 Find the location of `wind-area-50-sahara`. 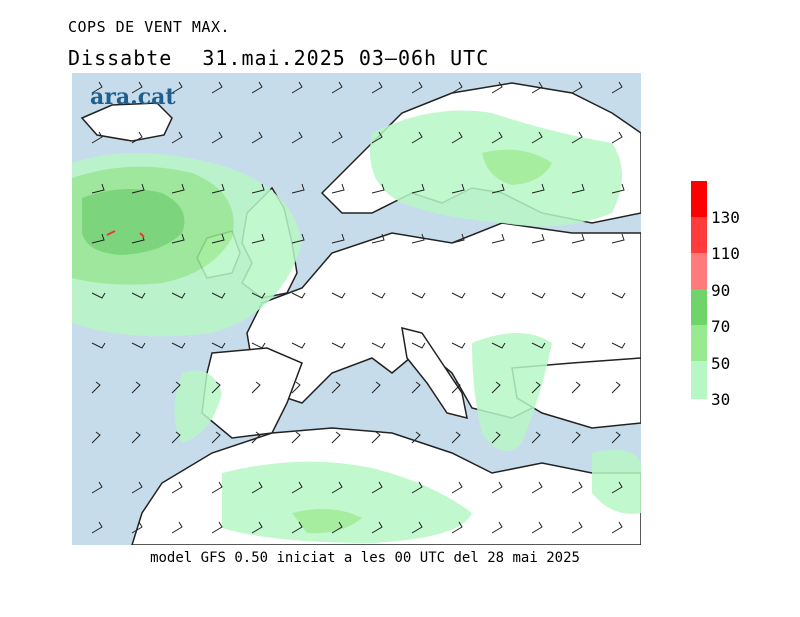

wind-area-50-sahara is located at coordinates (327, 521).